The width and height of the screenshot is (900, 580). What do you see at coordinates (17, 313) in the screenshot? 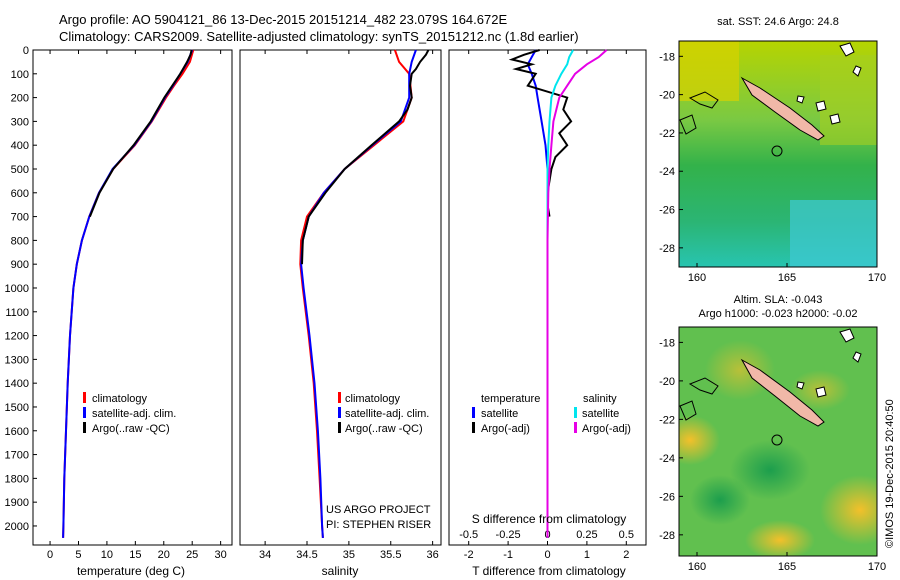
I see `y-tick-label: 1100` at bounding box center [17, 313].